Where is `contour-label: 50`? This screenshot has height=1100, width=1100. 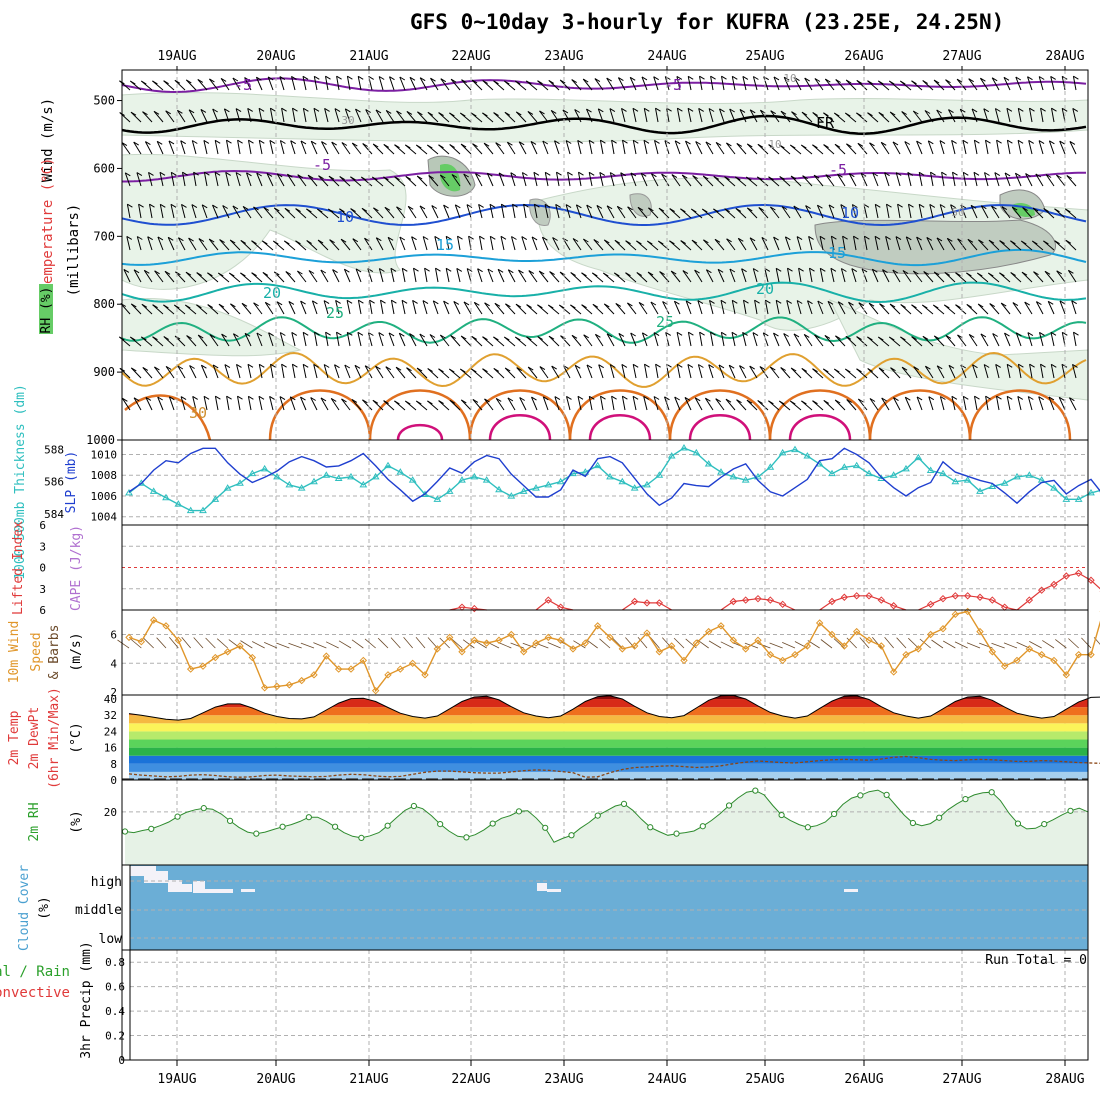
contour-label: 50 is located at coordinates (957, 212).